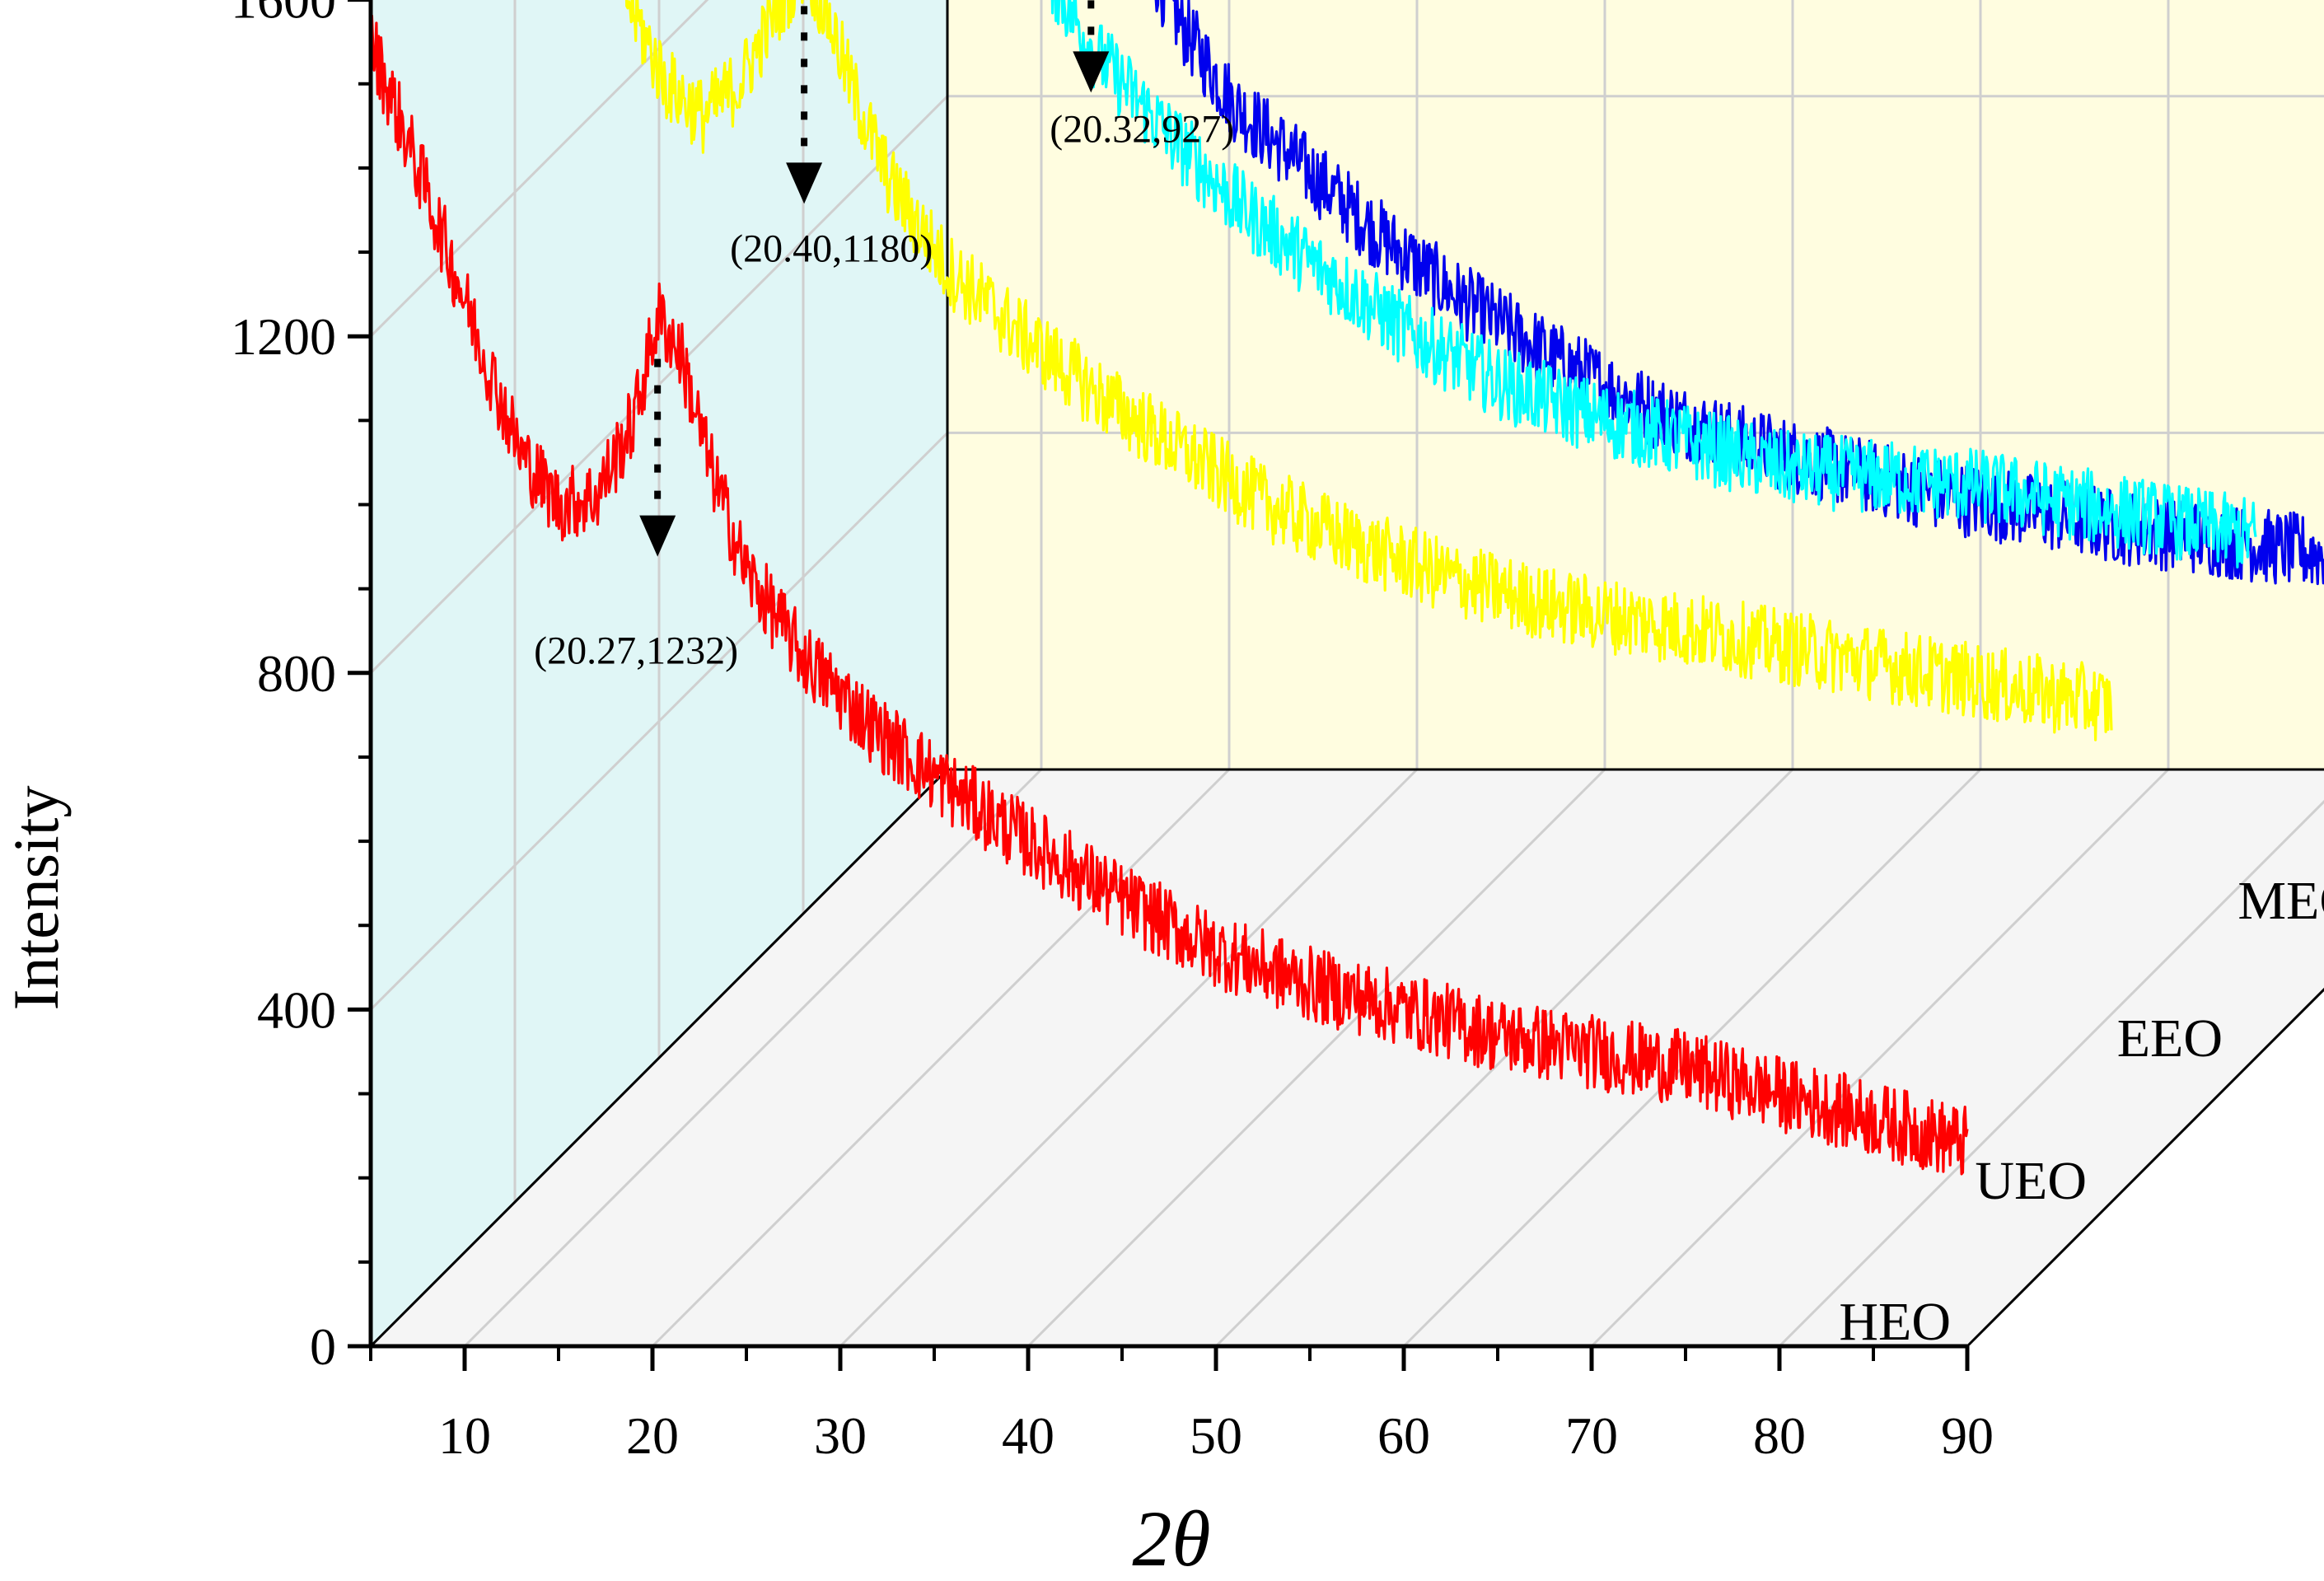 Image resolution: width=2324 pixels, height=1581 pixels. Describe the element at coordinates (831, 248) in the screenshot. I see `peak-label-ueo: (20.40,1180)` at that location.